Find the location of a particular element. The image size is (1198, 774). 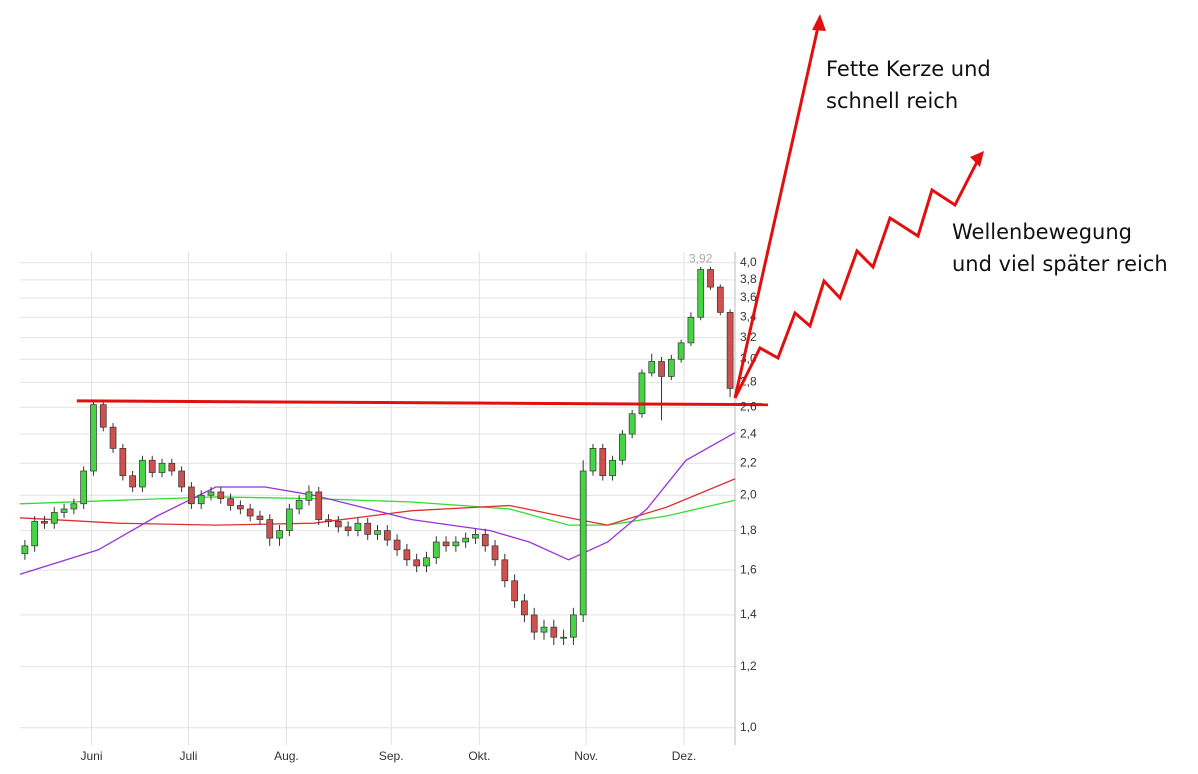

y-tick-label: 2,6 is located at coordinates (748, 406).